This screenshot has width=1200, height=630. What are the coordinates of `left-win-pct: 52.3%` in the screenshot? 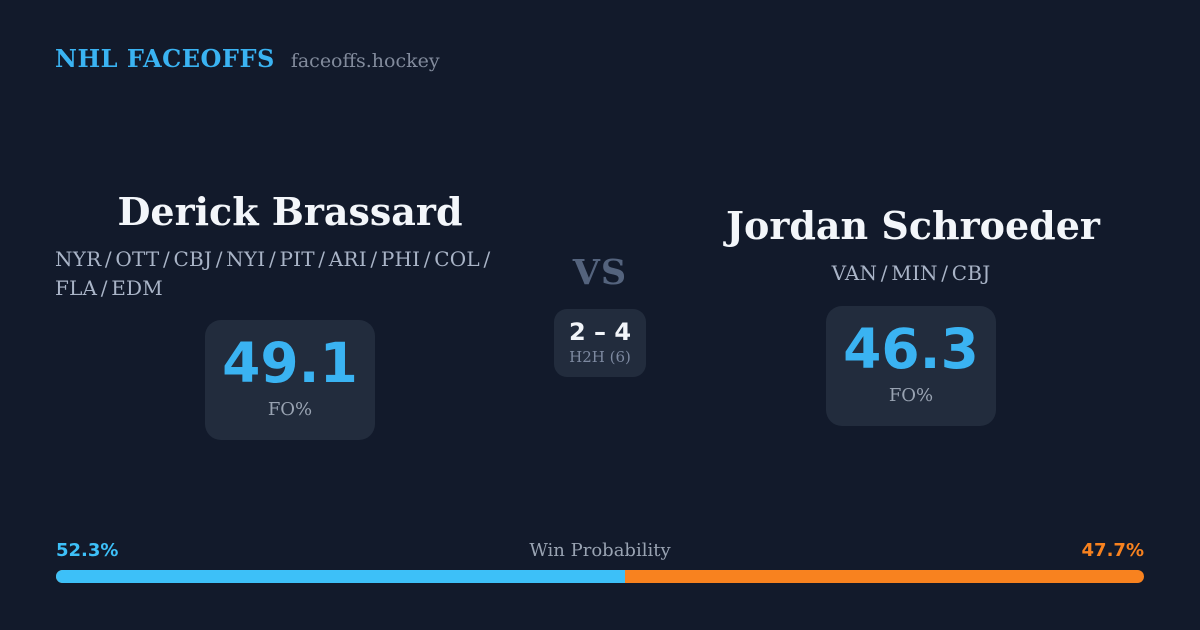 It's located at (87, 550).